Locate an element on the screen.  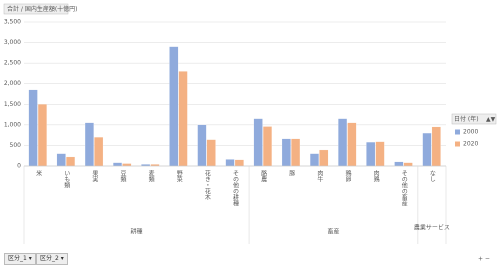
y-tick-label: 500 is located at coordinates (16, 145).